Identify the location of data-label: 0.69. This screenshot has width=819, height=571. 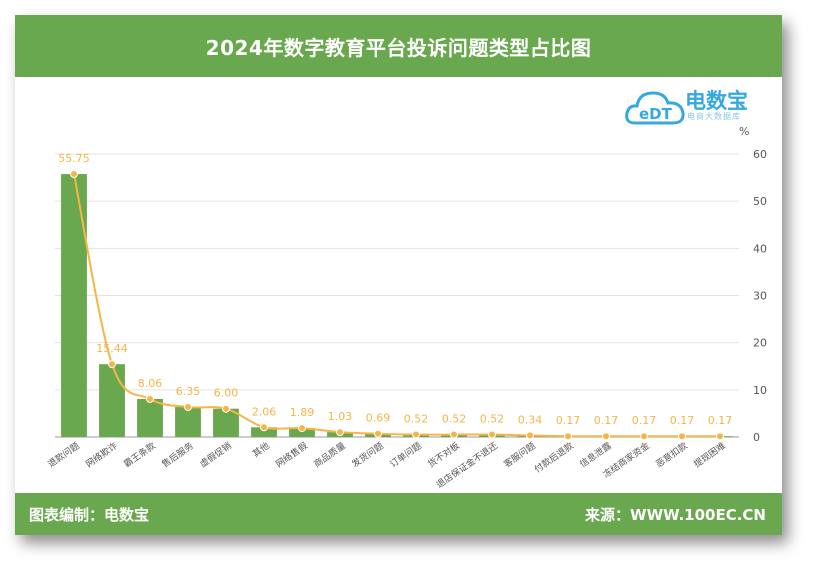
(378, 418).